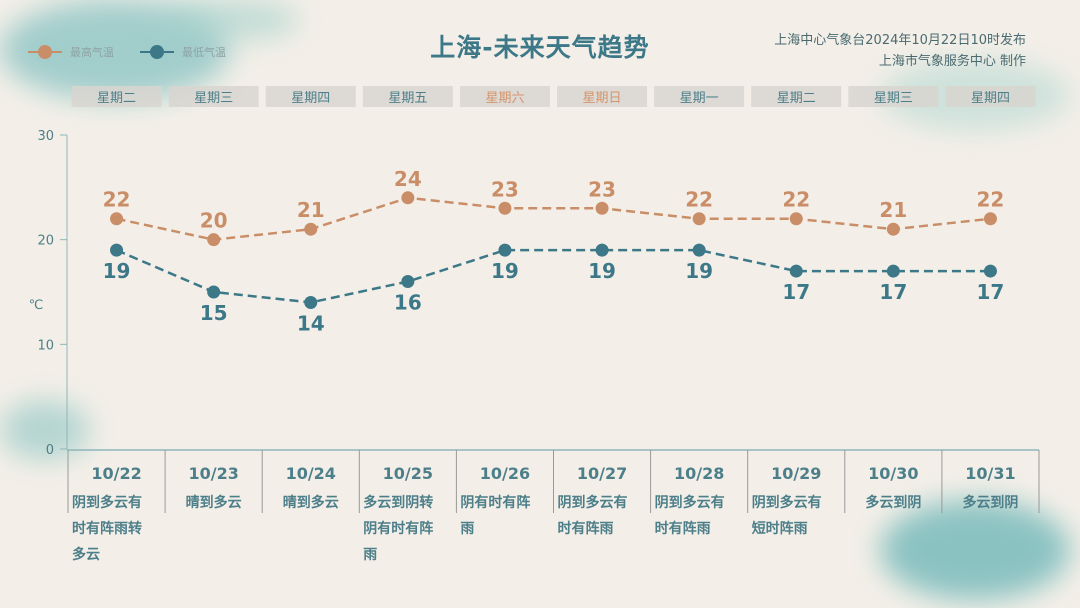 The height and width of the screenshot is (608, 1080). Describe the element at coordinates (213, 473) in the screenshot. I see `date-label: 10/23` at that location.